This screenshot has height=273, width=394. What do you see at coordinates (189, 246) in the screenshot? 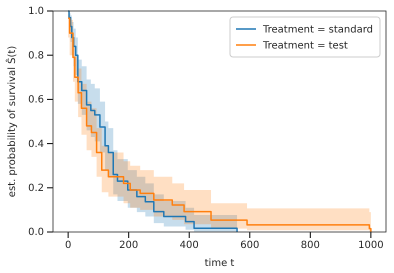
I see `x-tick-label: 400` at bounding box center [189, 246].